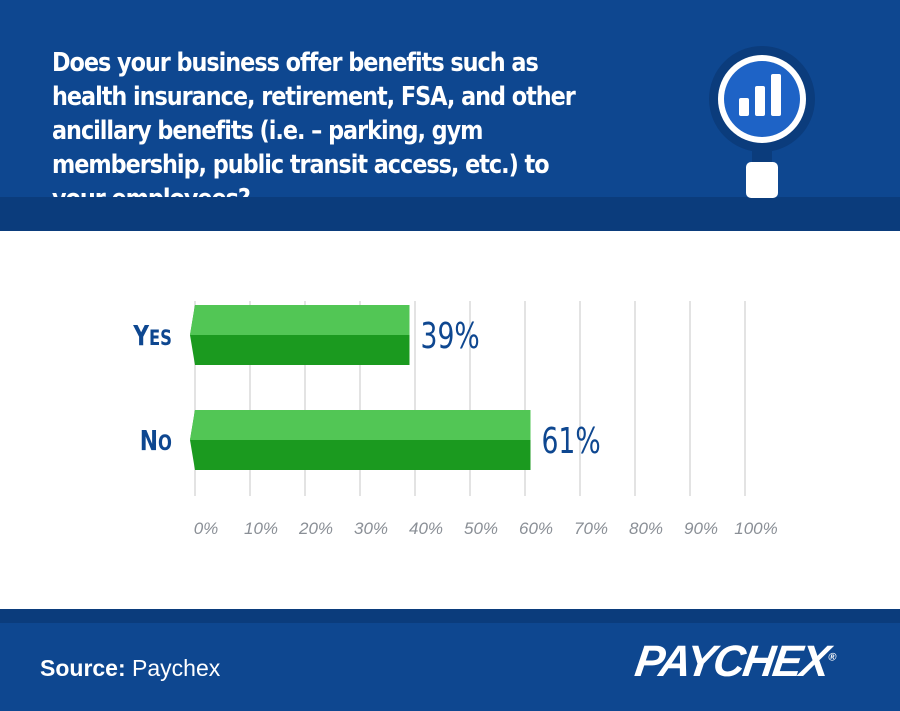 The width and height of the screenshot is (900, 711). What do you see at coordinates (701, 528) in the screenshot?
I see `x-tick-label: 90%` at bounding box center [701, 528].